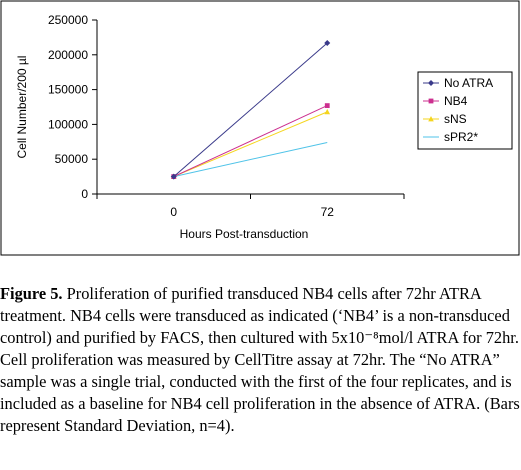 The height and width of the screenshot is (470, 521). I want to click on y-tick-label: 0, so click(84, 194).